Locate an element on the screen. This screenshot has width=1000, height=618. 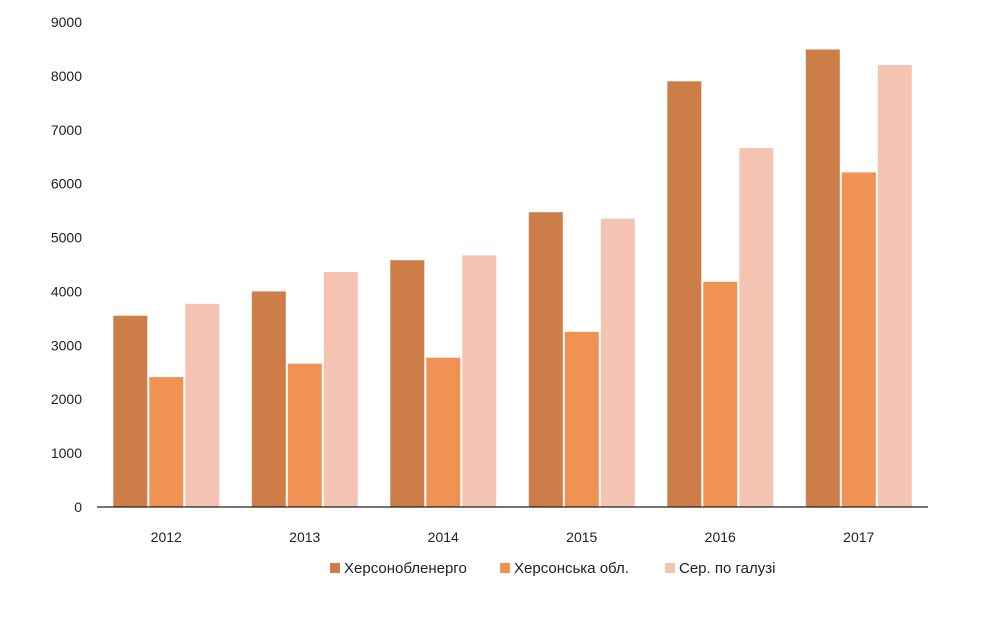
y-tick-label: 6000 is located at coordinates (66, 184).